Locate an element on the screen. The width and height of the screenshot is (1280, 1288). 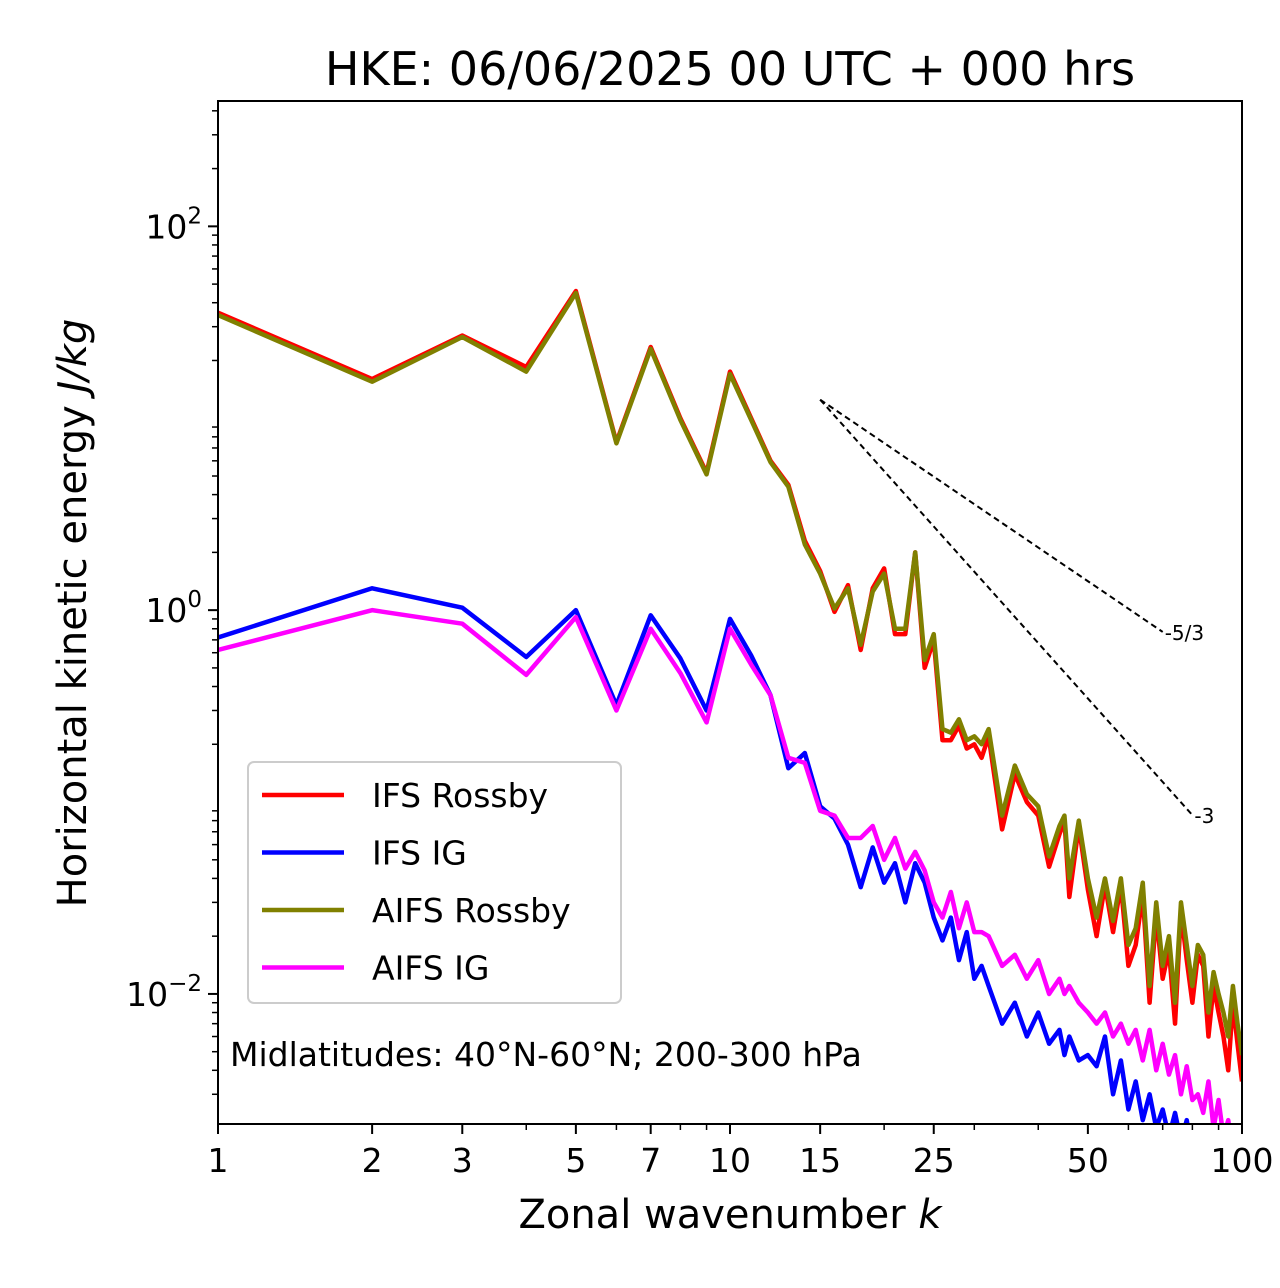
legend-box is located at coordinates (434, 882).